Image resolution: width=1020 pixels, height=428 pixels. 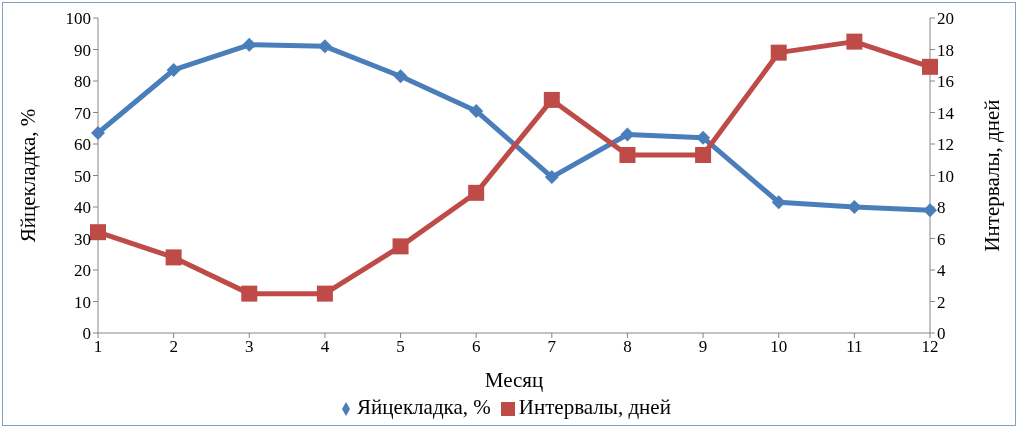 What do you see at coordinates (82, 239) in the screenshot?
I see `y-tick-label: 30` at bounding box center [82, 239].